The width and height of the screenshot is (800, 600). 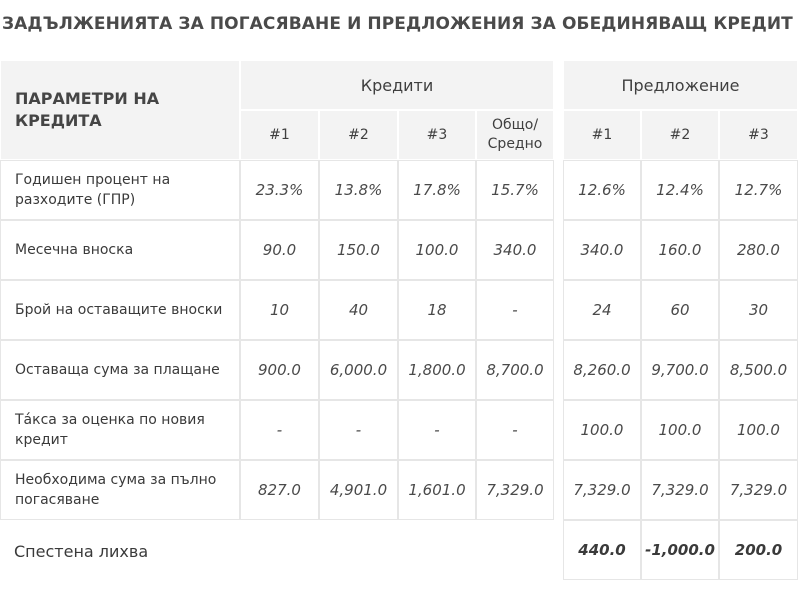 What do you see at coordinates (602, 250) in the screenshot?
I see `offer-value-cell: 340.0` at bounding box center [602, 250].